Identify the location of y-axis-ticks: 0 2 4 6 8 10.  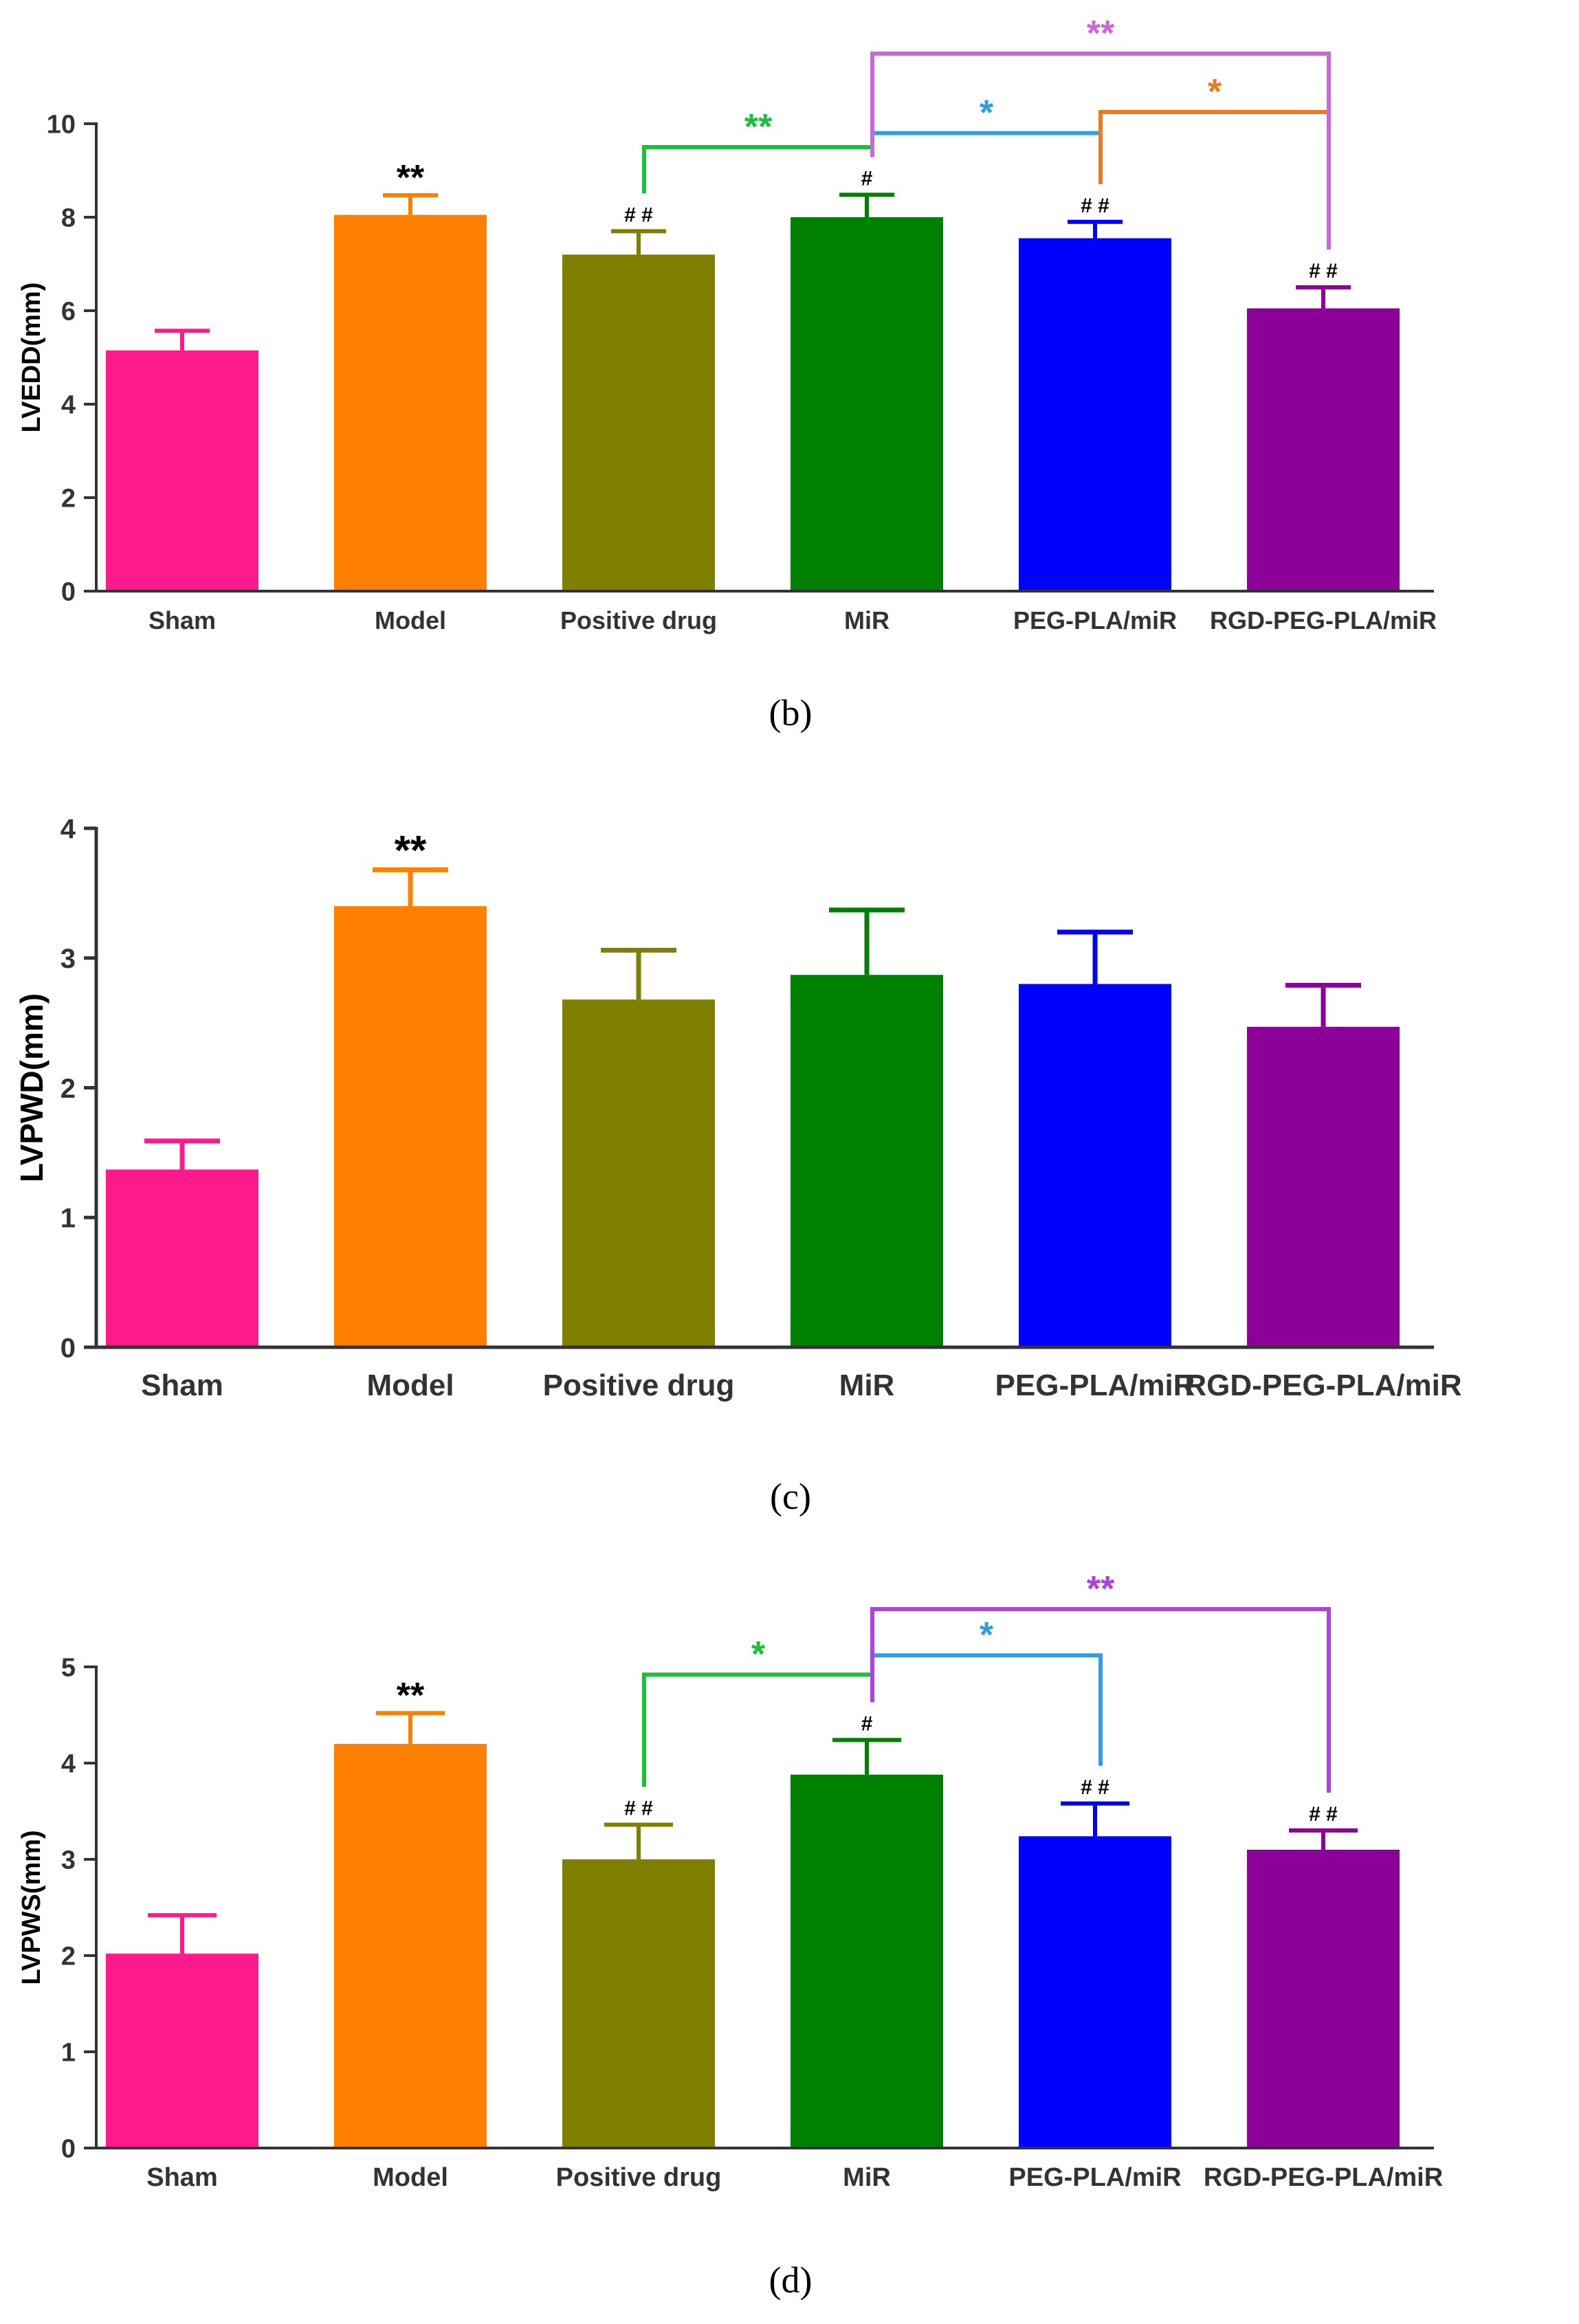
(71, 359).